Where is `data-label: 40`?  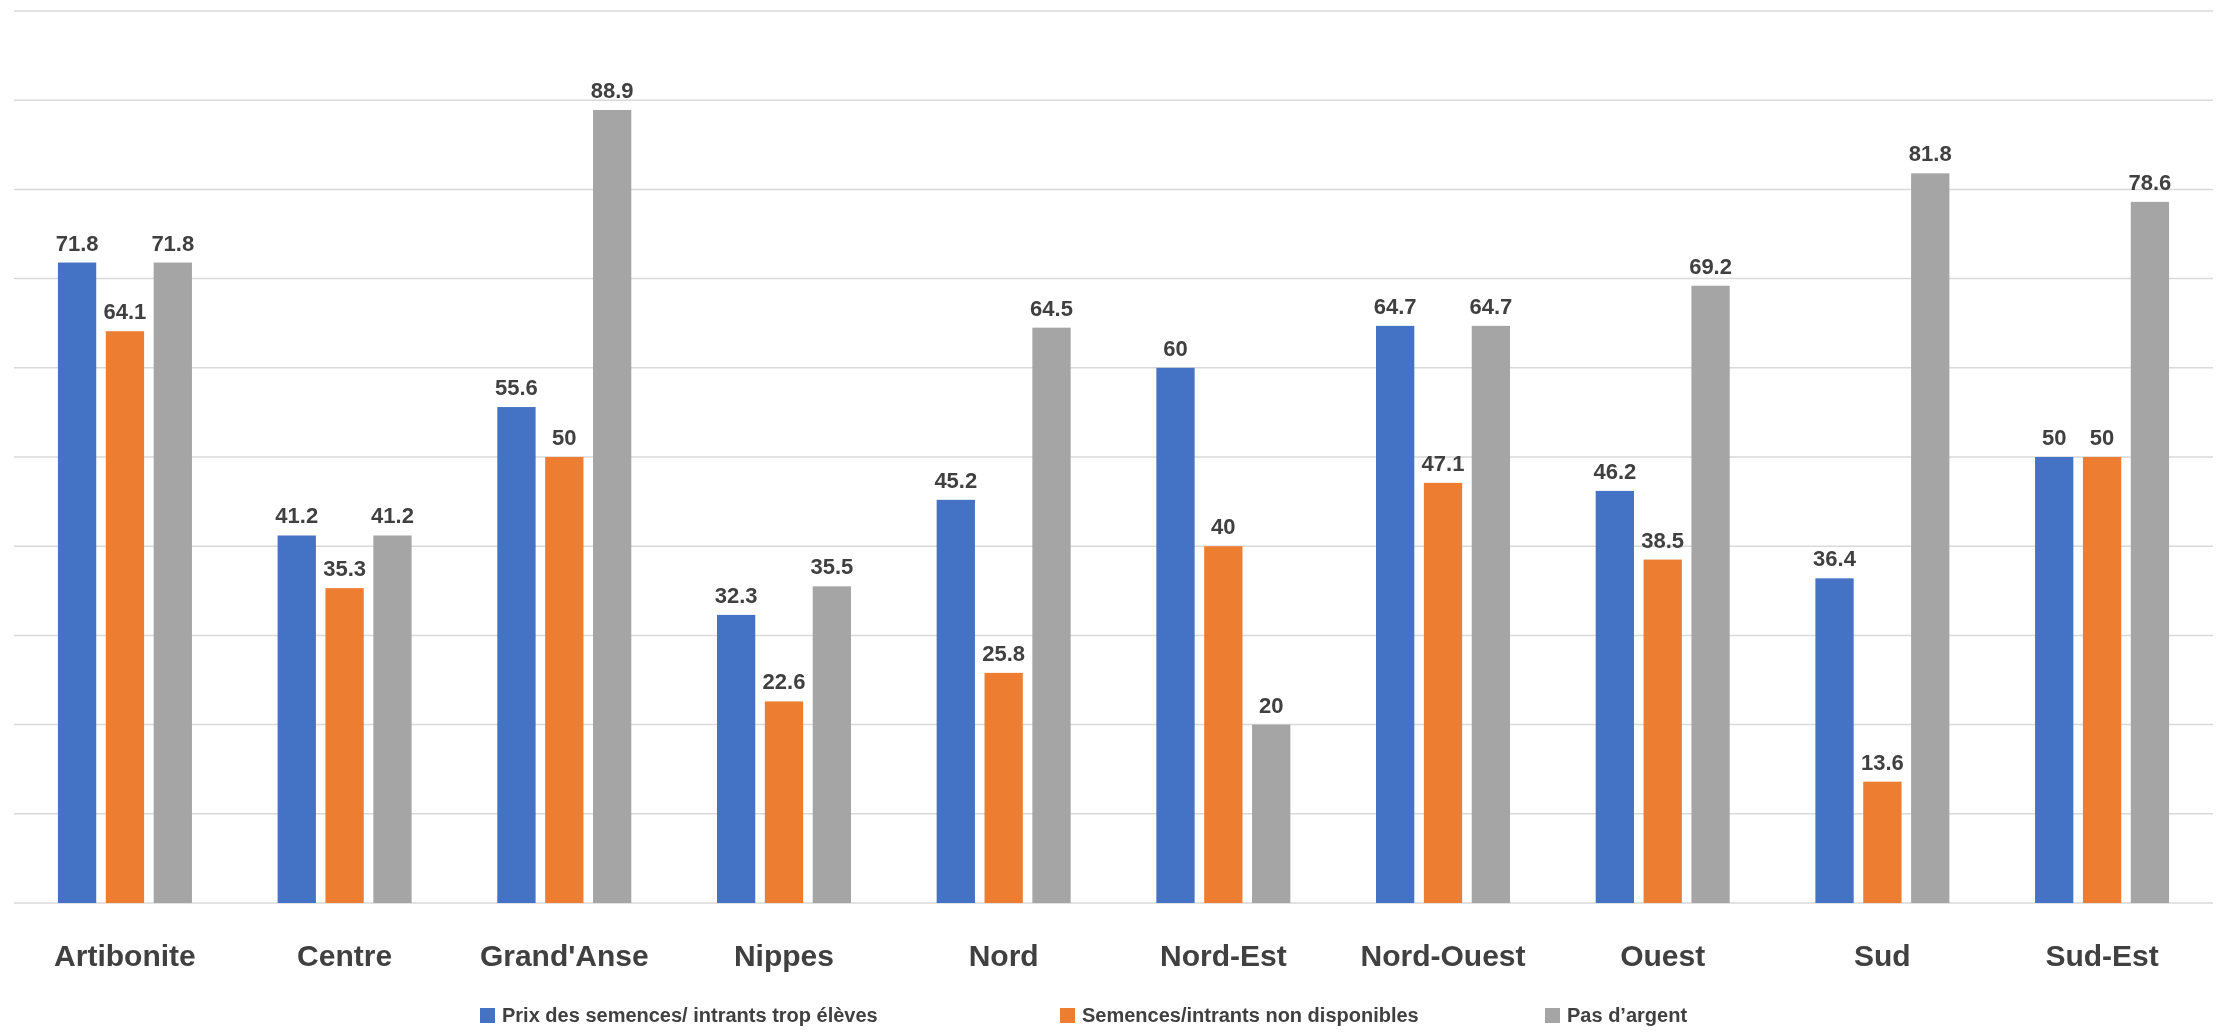 data-label: 40 is located at coordinates (1223, 527).